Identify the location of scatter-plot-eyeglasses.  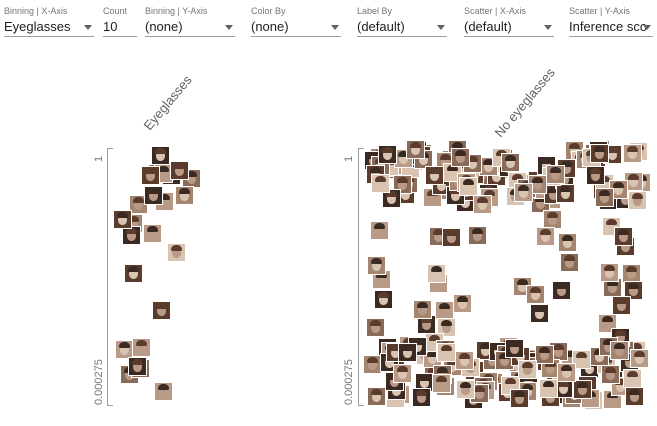
(157, 276).